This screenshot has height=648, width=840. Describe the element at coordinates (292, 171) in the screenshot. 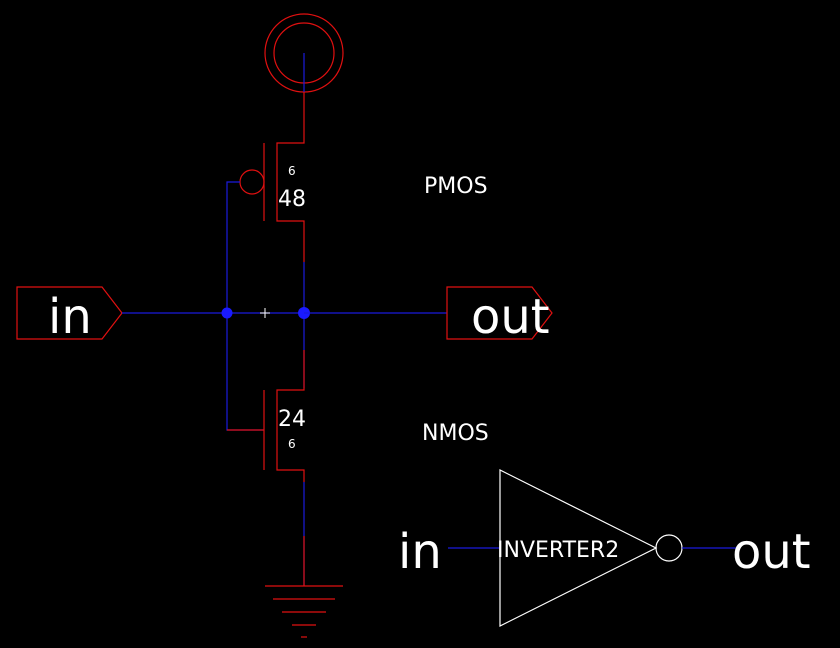

I see `pmos-length-label: 6` at that location.